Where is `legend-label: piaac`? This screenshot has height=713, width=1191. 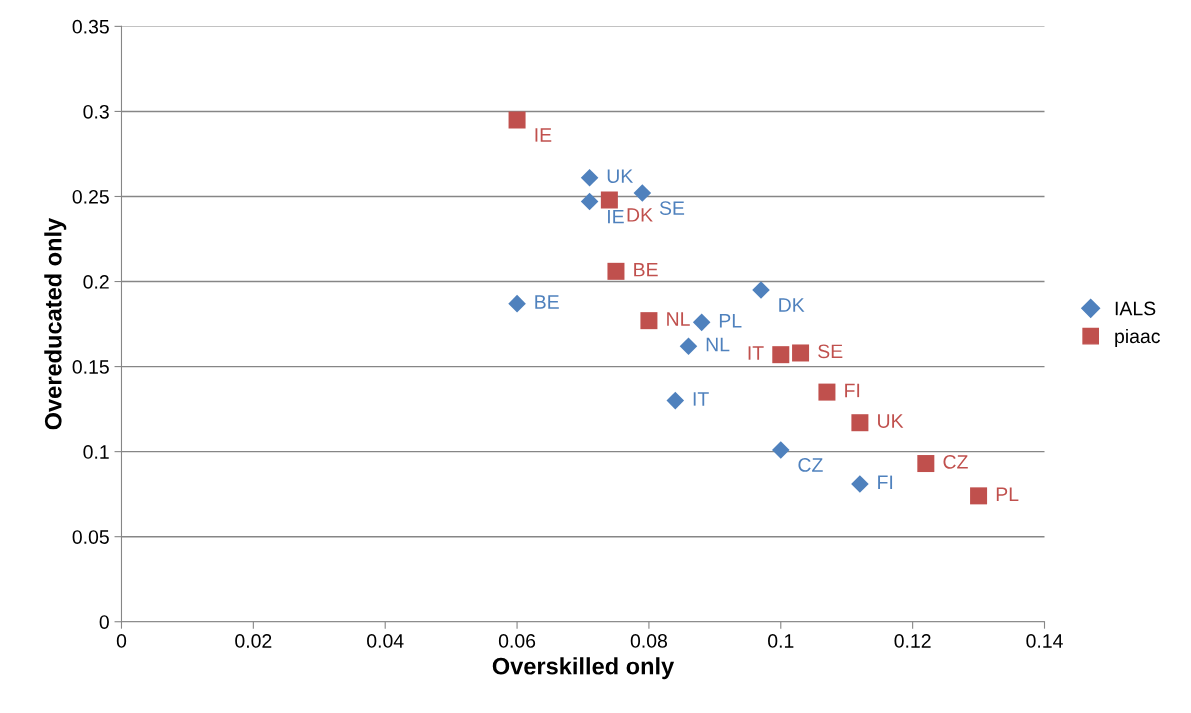 legend-label: piaac is located at coordinates (1137, 338).